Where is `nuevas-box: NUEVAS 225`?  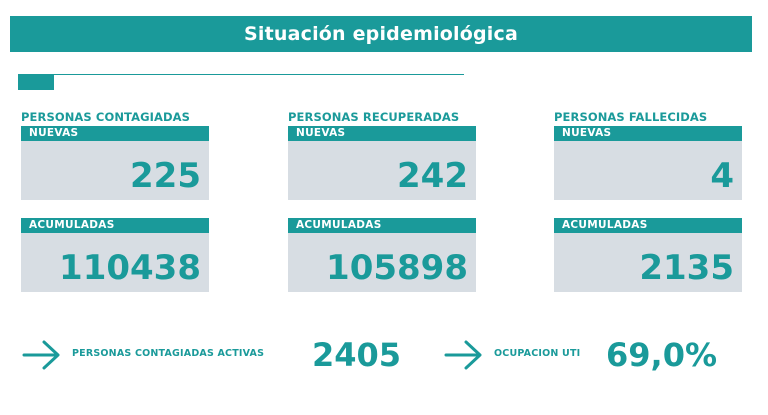
nuevas-box: NUEVAS 225 is located at coordinates (115, 163).